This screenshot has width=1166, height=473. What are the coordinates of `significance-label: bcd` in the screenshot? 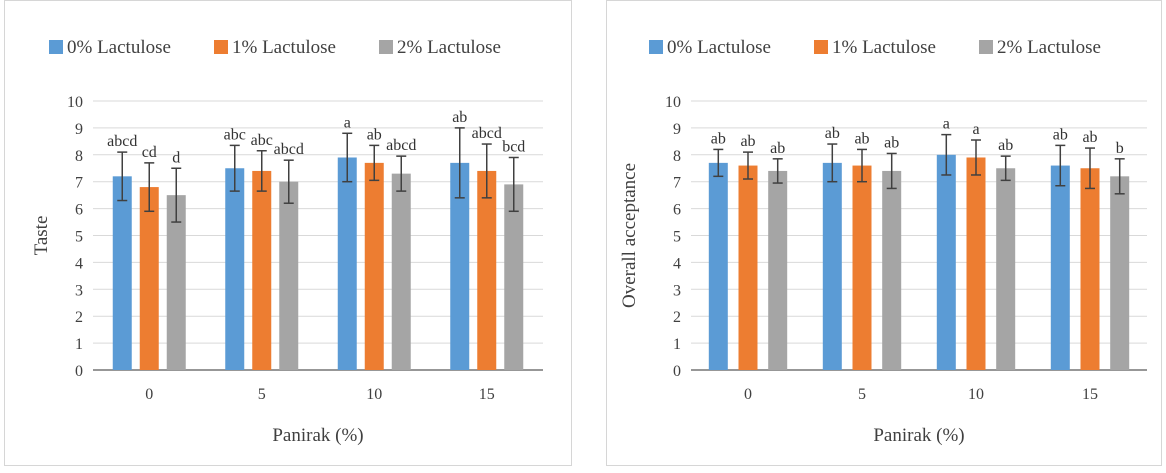 It's located at (513, 146).